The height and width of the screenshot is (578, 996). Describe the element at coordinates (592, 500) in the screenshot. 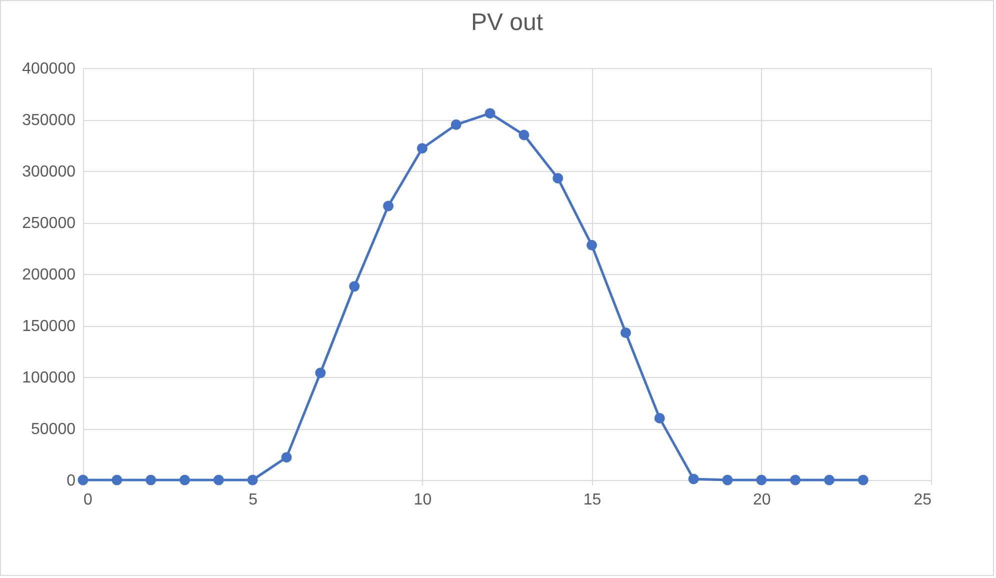

I see `x-tick-label: 15` at that location.